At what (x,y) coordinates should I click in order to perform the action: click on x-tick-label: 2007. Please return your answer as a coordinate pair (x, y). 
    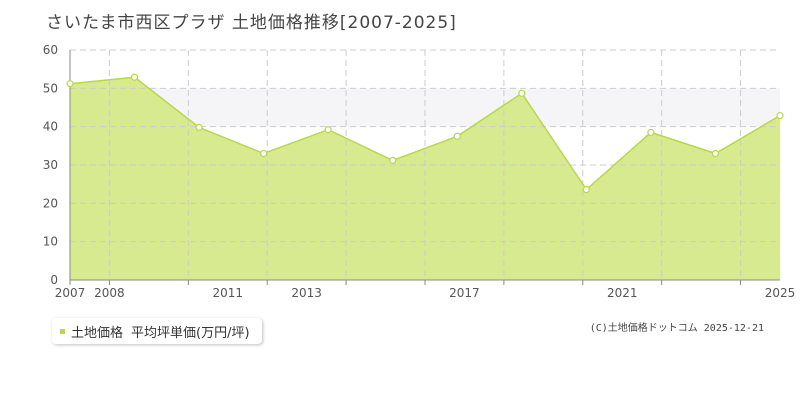
    Looking at the image, I should click on (70, 293).